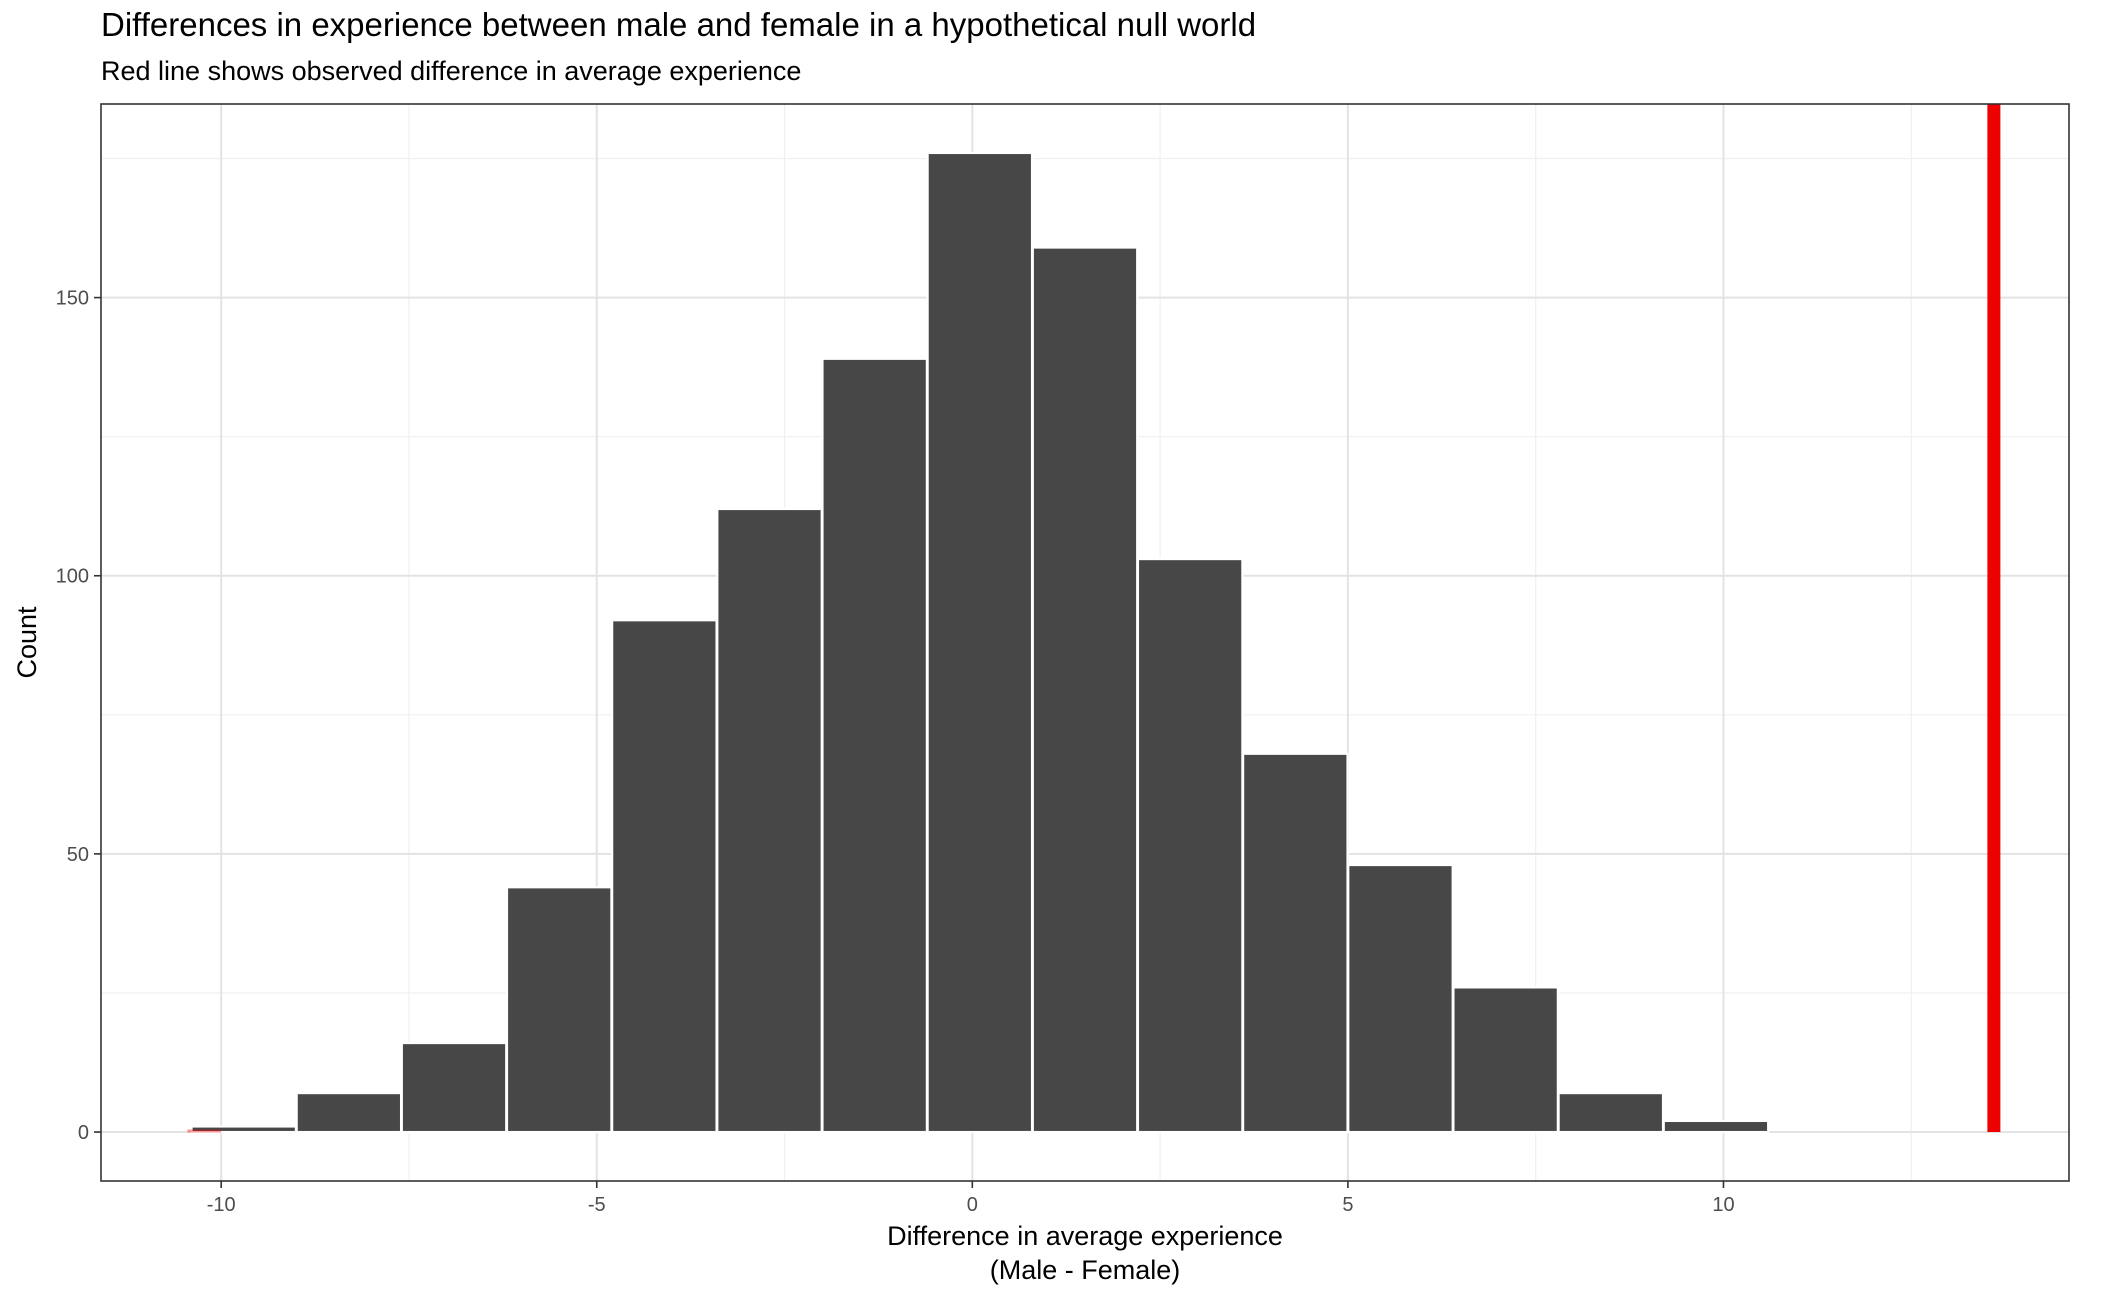  What do you see at coordinates (78, 716) in the screenshot?
I see `y-axis-ticks: 0 50 100 150` at bounding box center [78, 716].